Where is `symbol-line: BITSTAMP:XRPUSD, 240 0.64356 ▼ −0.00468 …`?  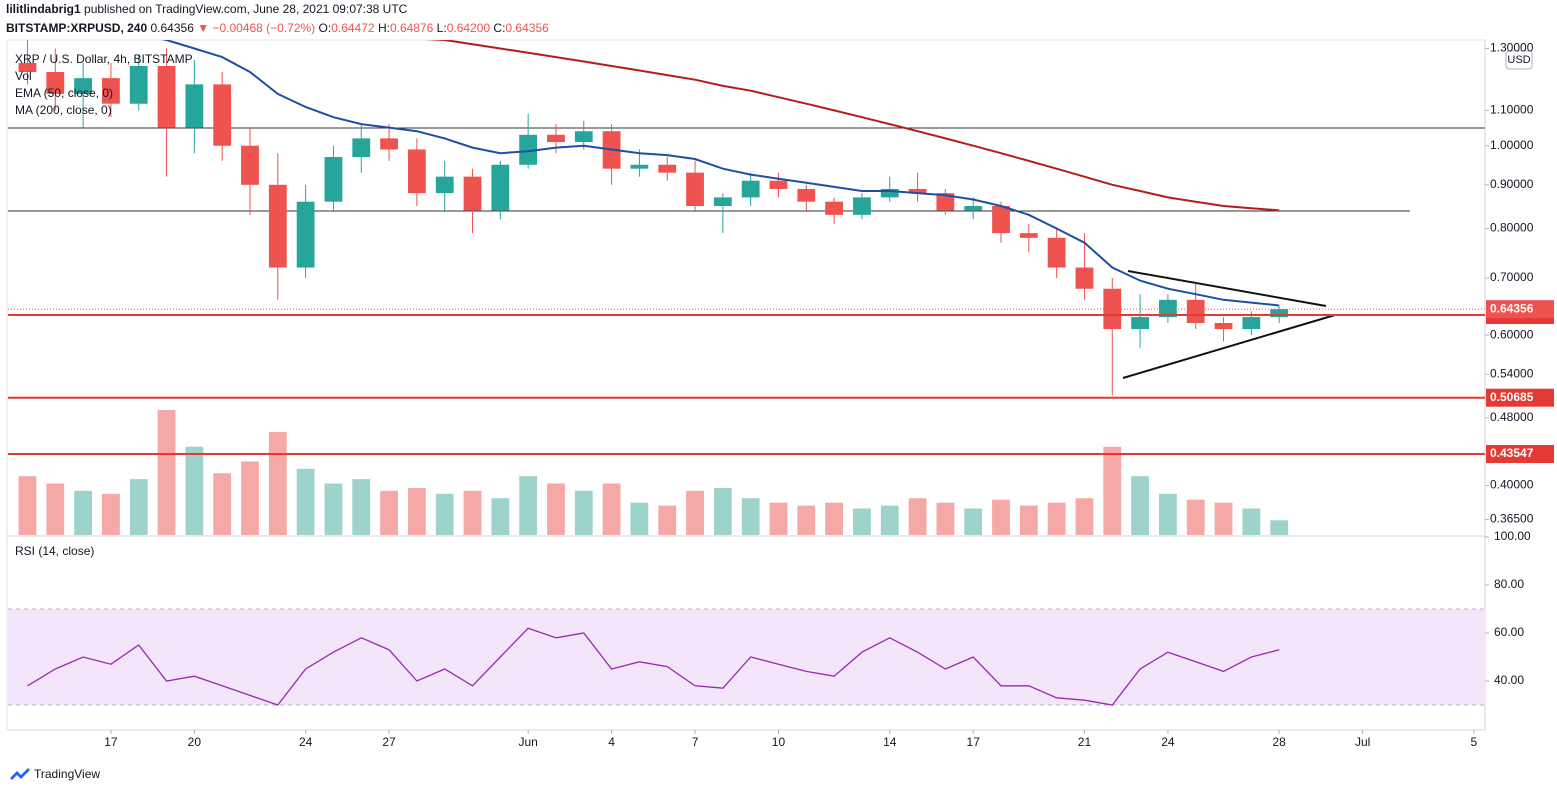 symbol-line: BITSTAMP:XRPUSD, 240 0.64356 ▼ −0.00468 … is located at coordinates (279, 28).